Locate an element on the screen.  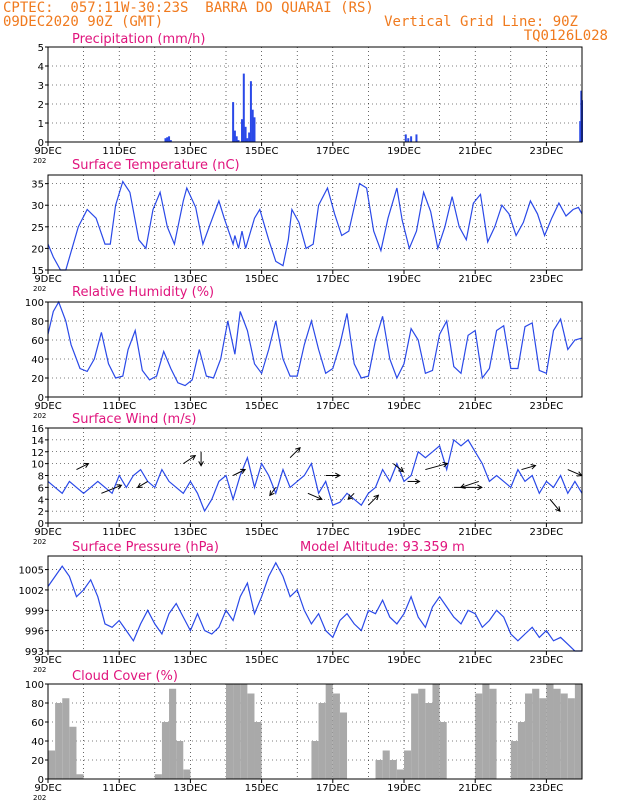
header-model-id: TQ0126L028 is located at coordinates (565, 36).